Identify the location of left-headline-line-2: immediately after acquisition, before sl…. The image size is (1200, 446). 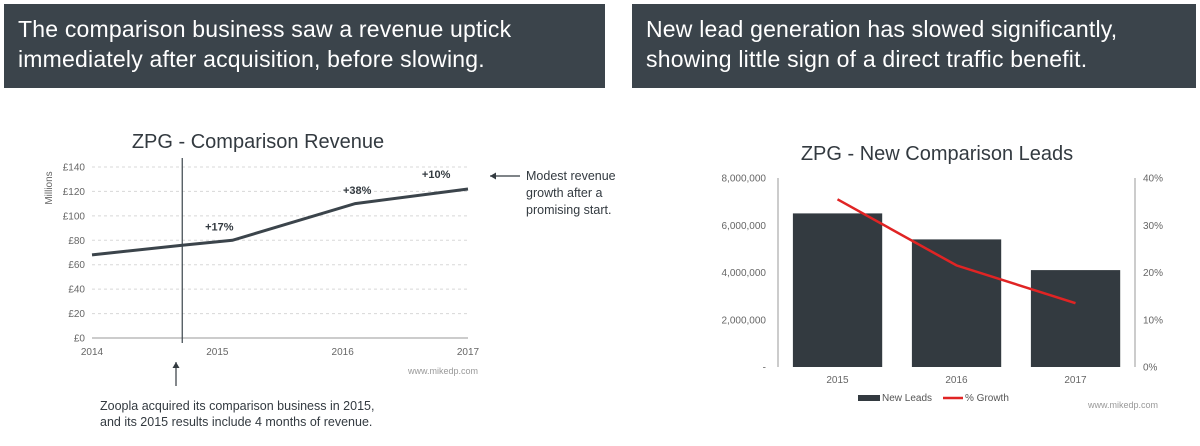
(251, 59).